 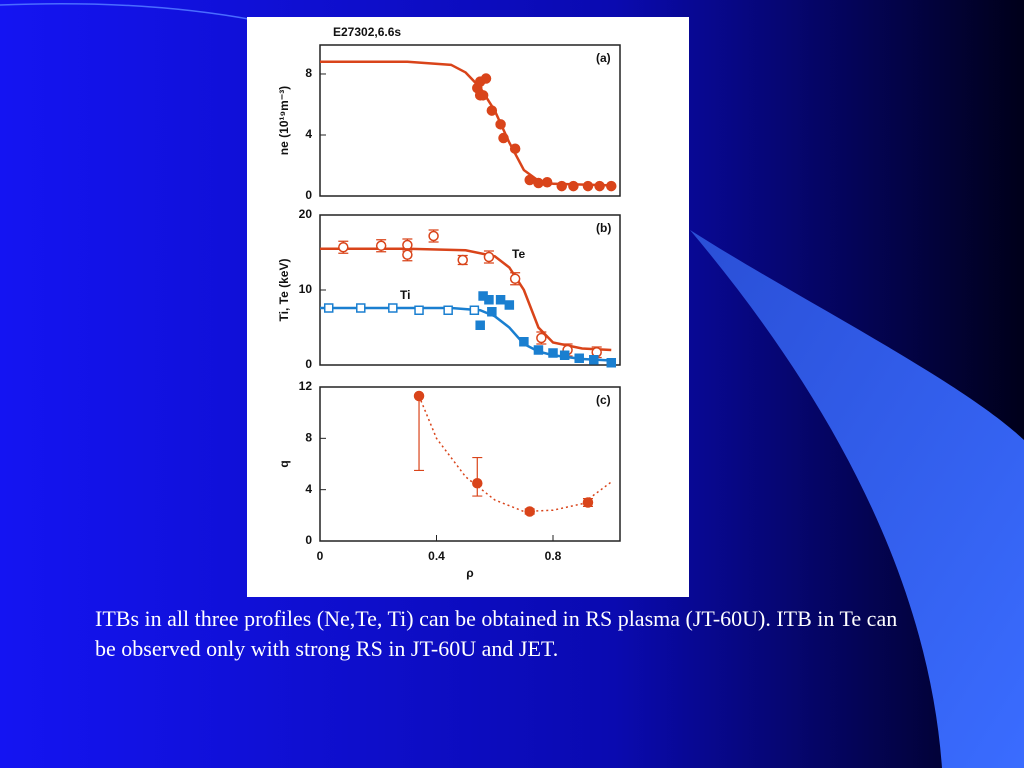 I want to click on x-tick-label: 0.4, so click(x=436, y=556).